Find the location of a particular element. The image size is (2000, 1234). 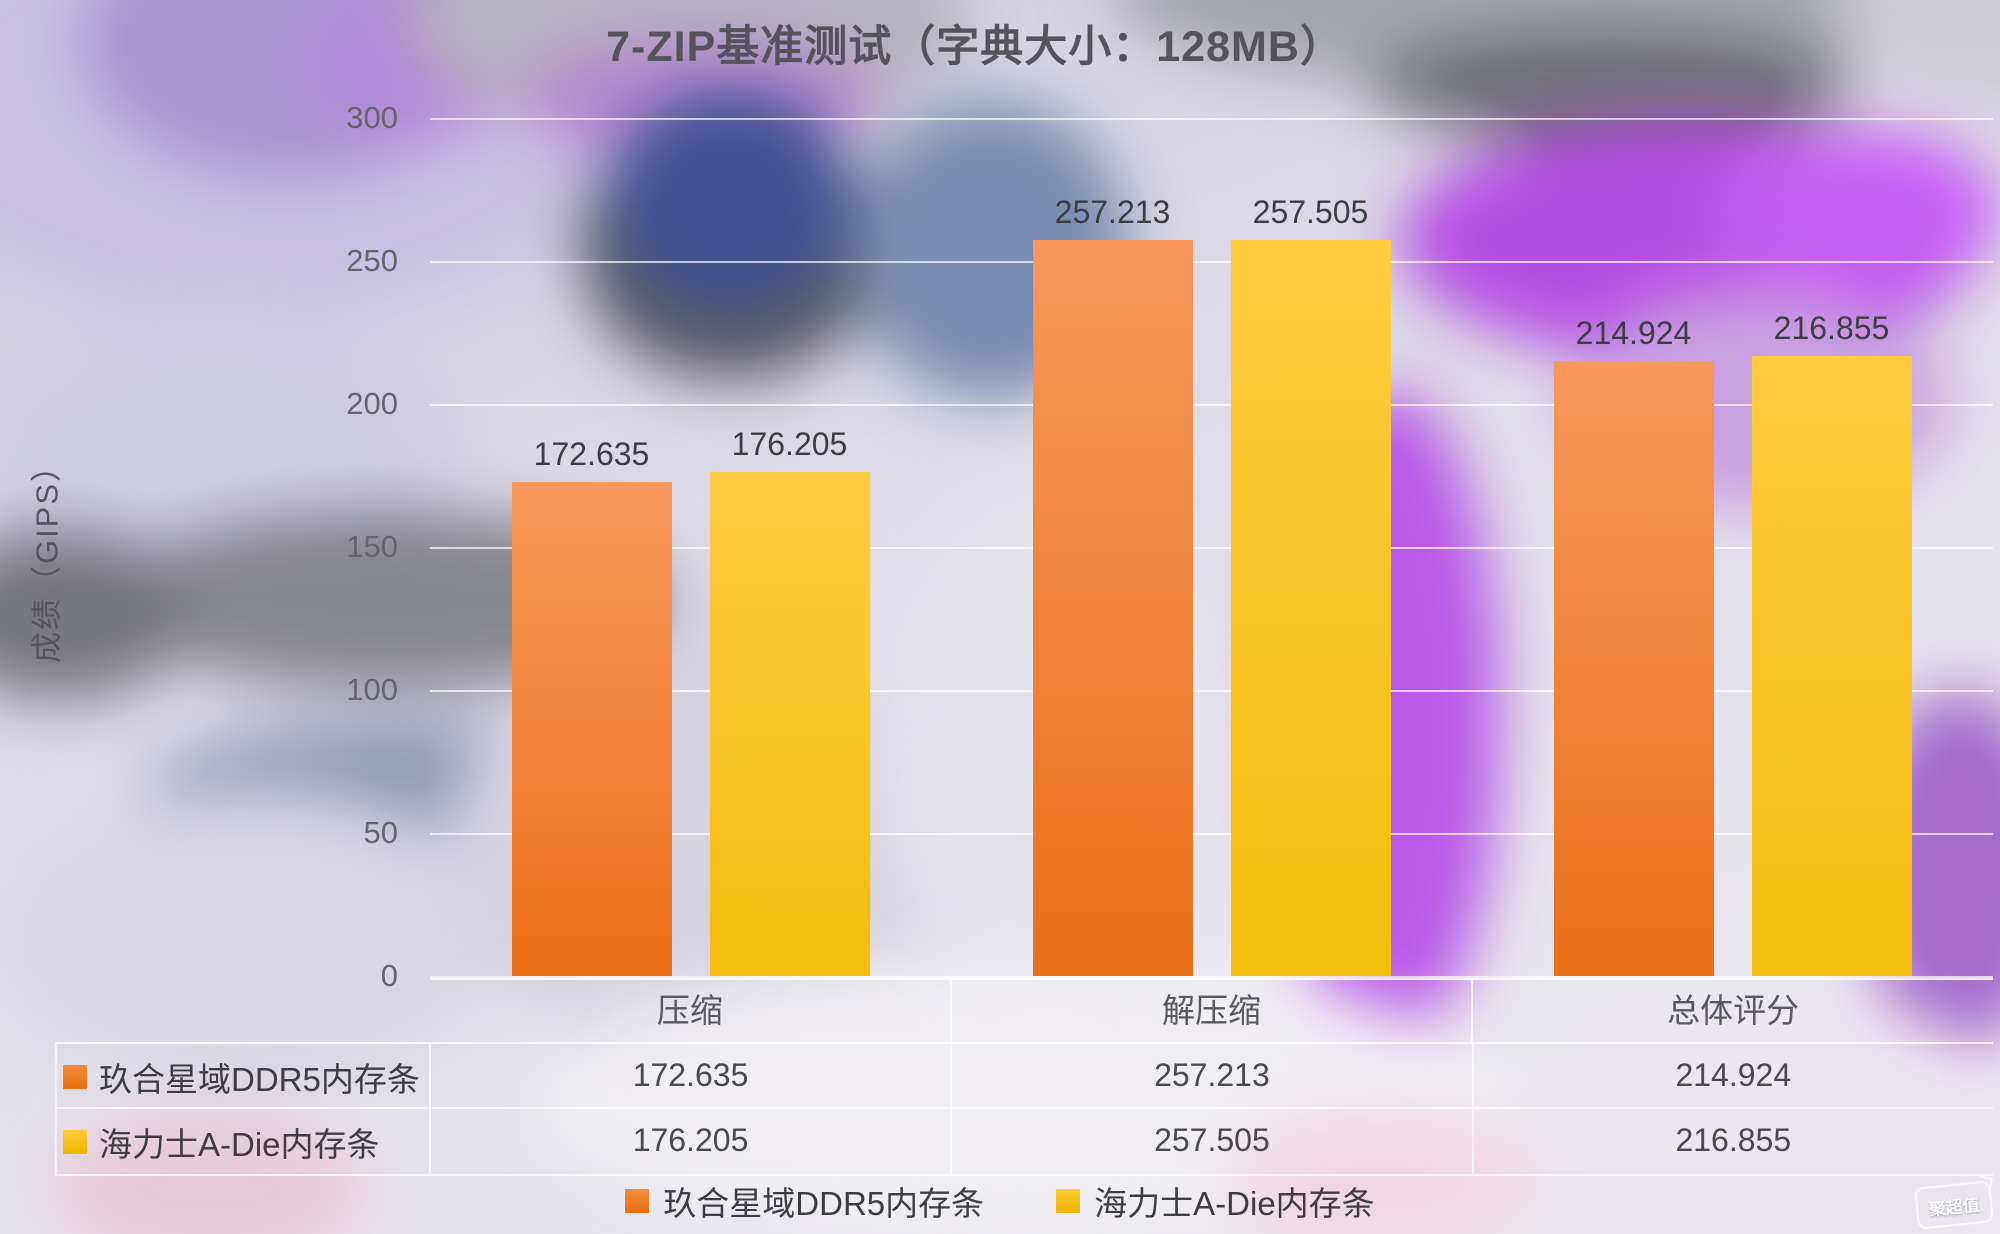

table-value-压缩: 172.635 is located at coordinates (689, 1076).